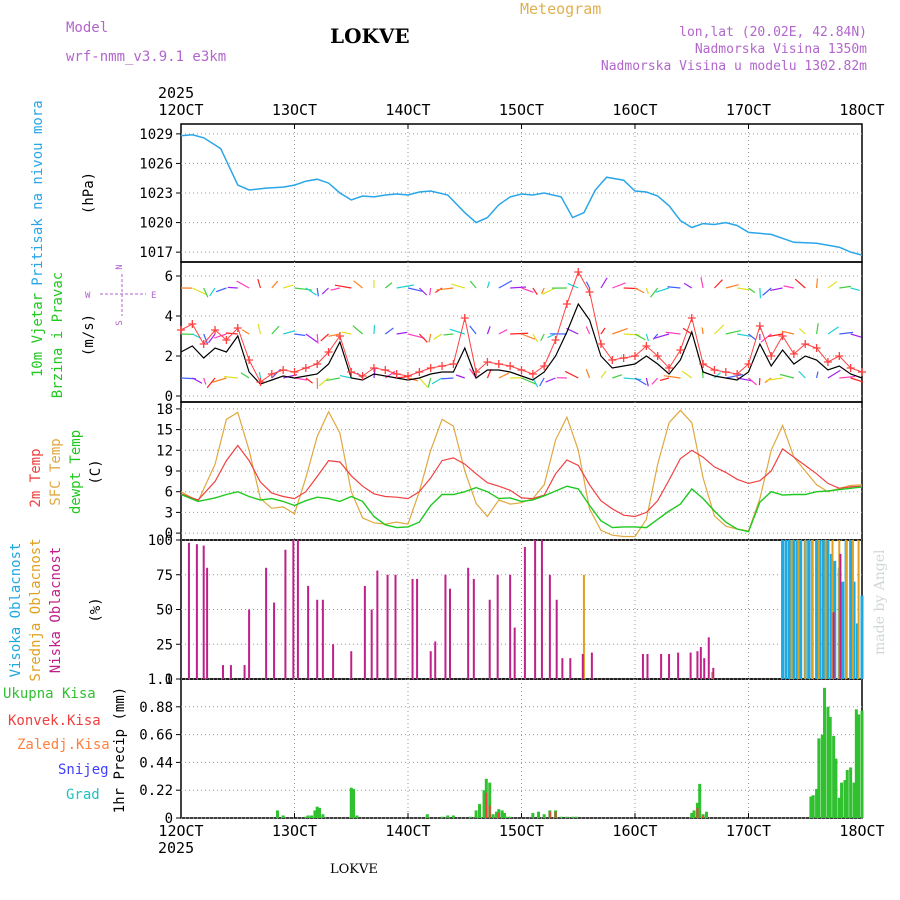 The width and height of the screenshot is (900, 900). Describe the element at coordinates (169, 819) in the screenshot. I see `y-tick-label: 0` at that location.